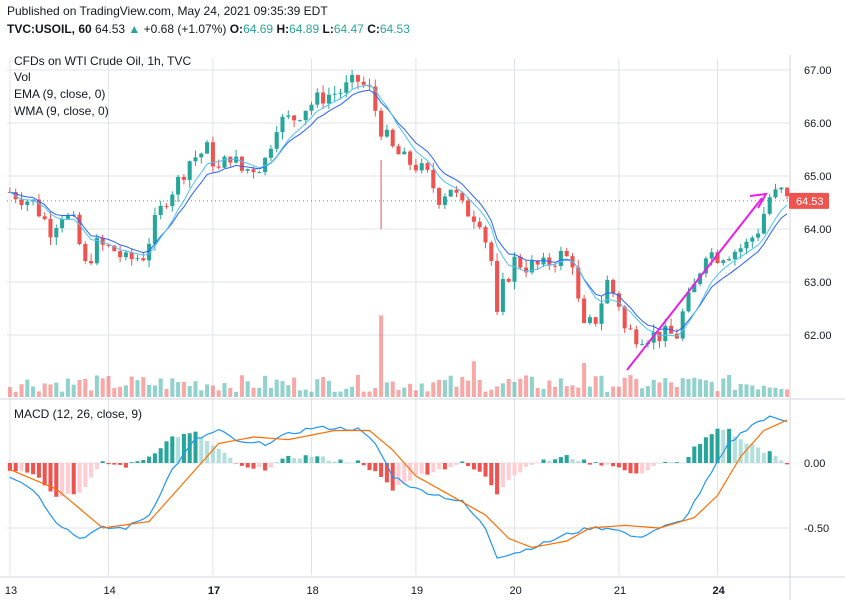 The height and width of the screenshot is (611, 845). Describe the element at coordinates (61, 111) in the screenshot. I see `legend-wma: WMA (9, close, 0)` at that location.